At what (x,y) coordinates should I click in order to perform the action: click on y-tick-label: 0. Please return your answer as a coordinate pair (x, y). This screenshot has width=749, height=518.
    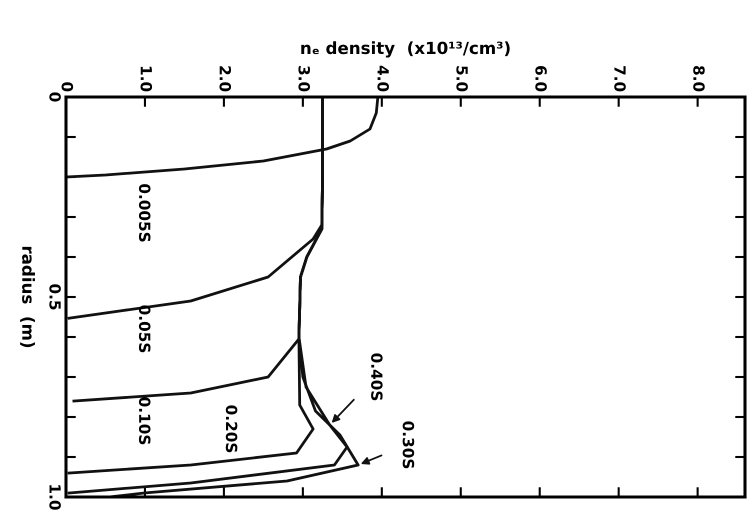
    Looking at the image, I should click on (55, 97).